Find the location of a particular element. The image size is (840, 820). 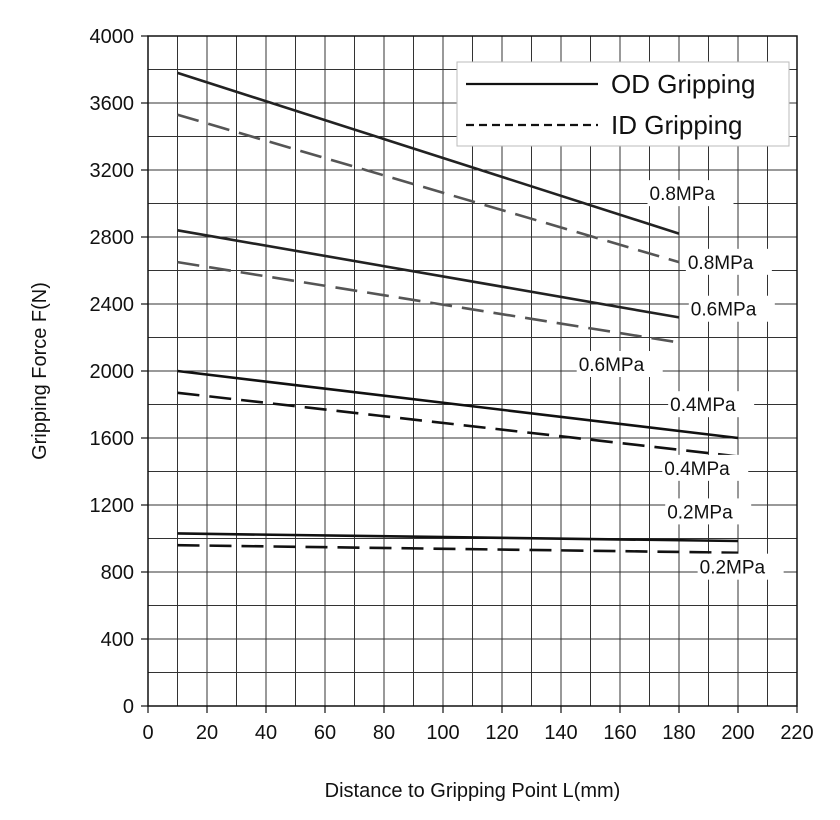

od-gripping-line-0.8mpa is located at coordinates (428, 153).